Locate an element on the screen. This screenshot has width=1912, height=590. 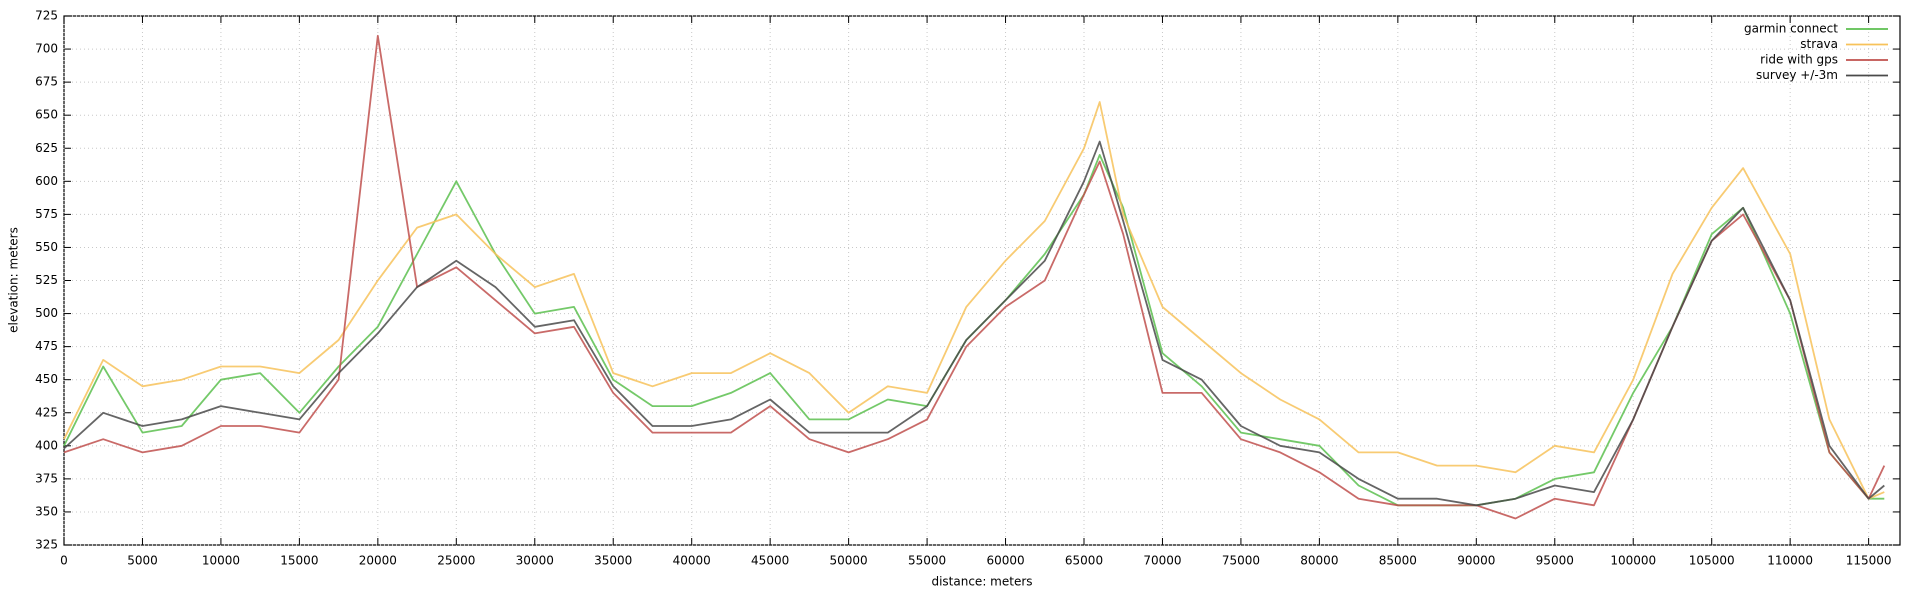
legend-label: ride with gps is located at coordinates (1799, 60).